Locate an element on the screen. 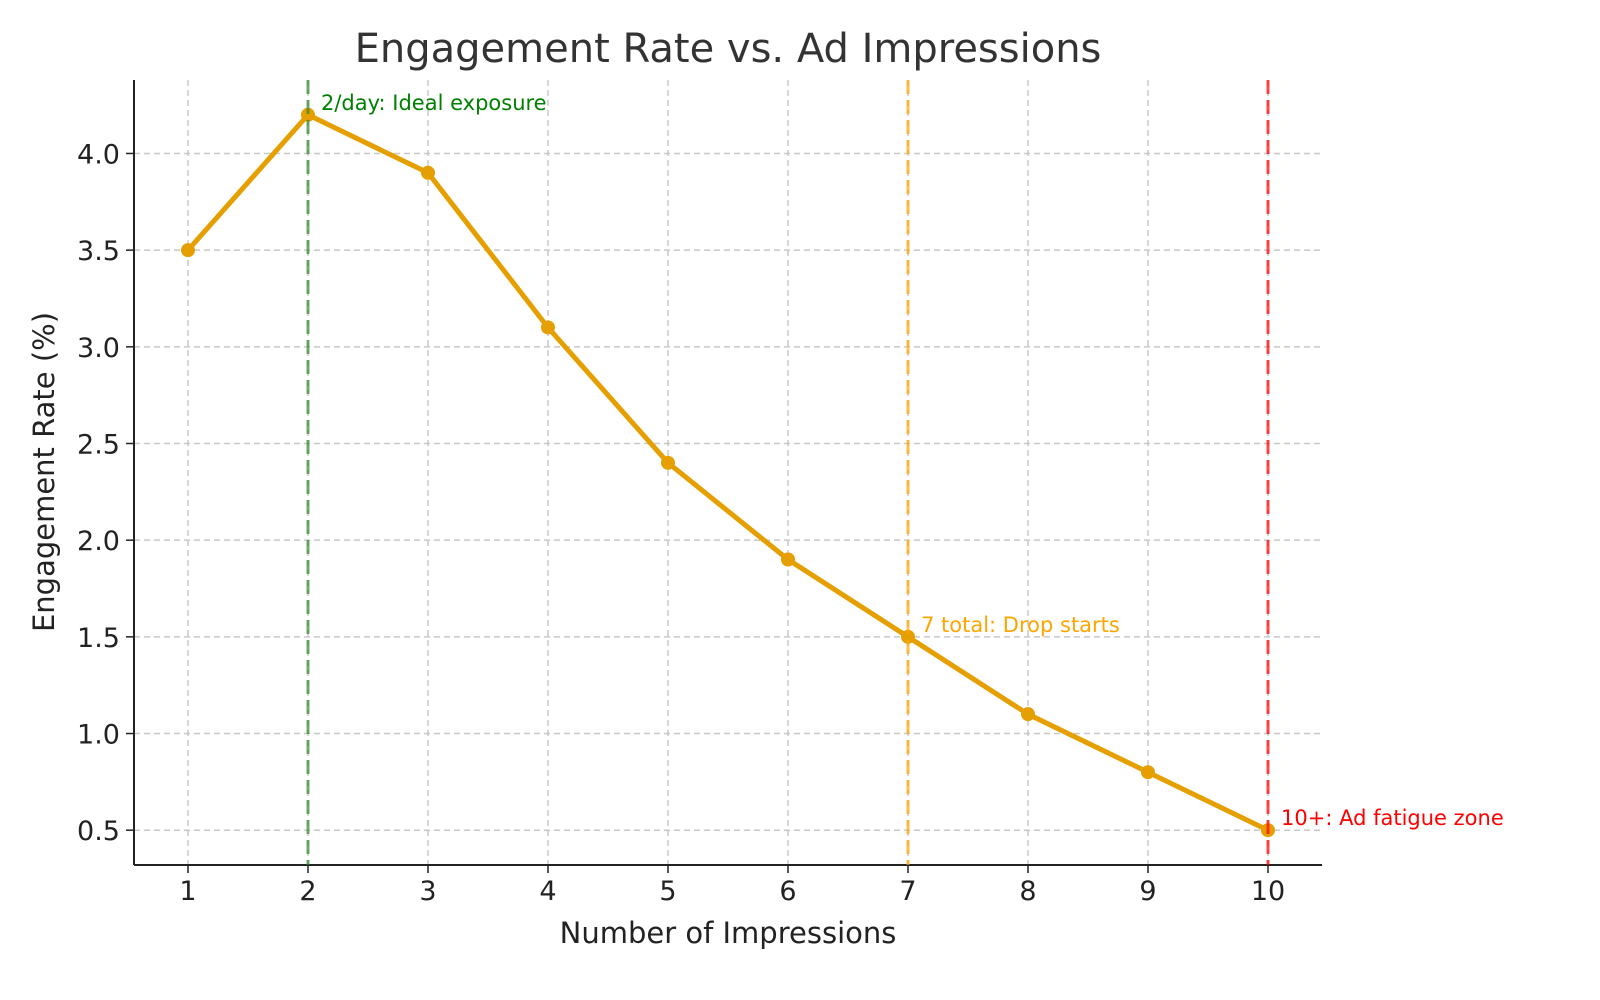 The image size is (1600, 1000). y-tick-label: 0.5 is located at coordinates (98, 831).